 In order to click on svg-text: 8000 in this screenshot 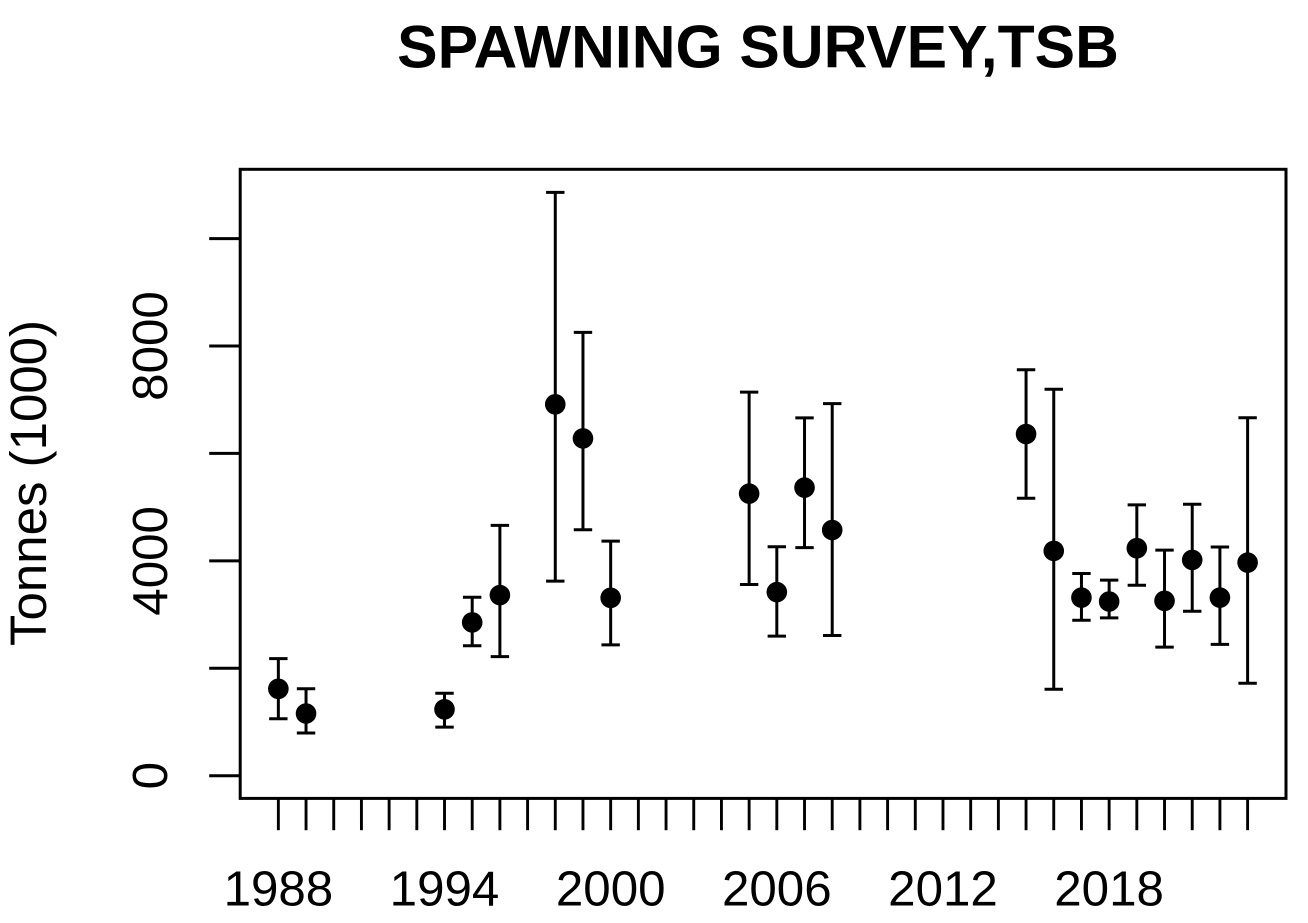, I will do `click(150, 346)`.